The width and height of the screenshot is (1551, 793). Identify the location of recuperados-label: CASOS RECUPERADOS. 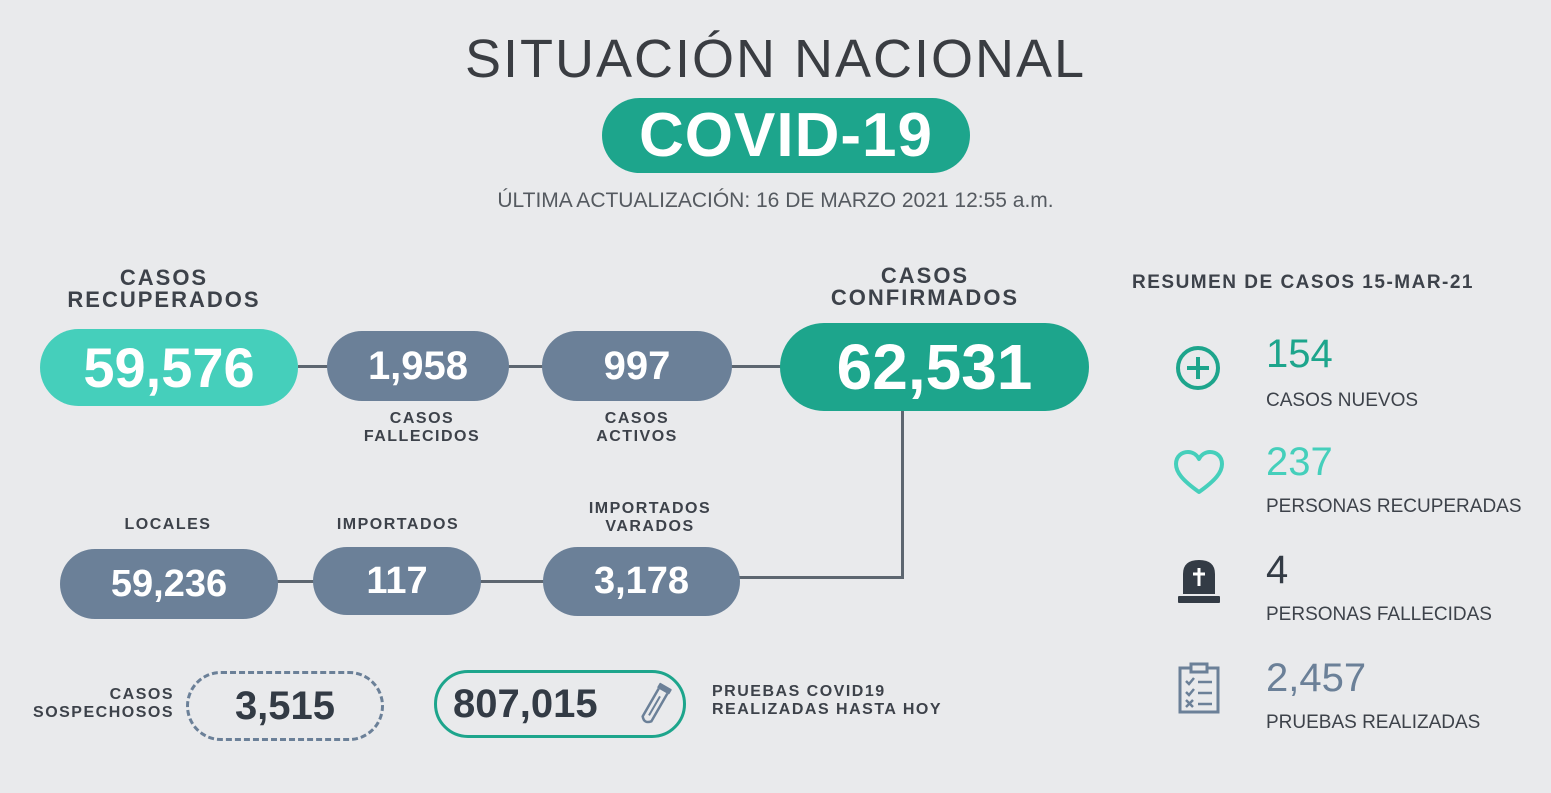
(164, 289).